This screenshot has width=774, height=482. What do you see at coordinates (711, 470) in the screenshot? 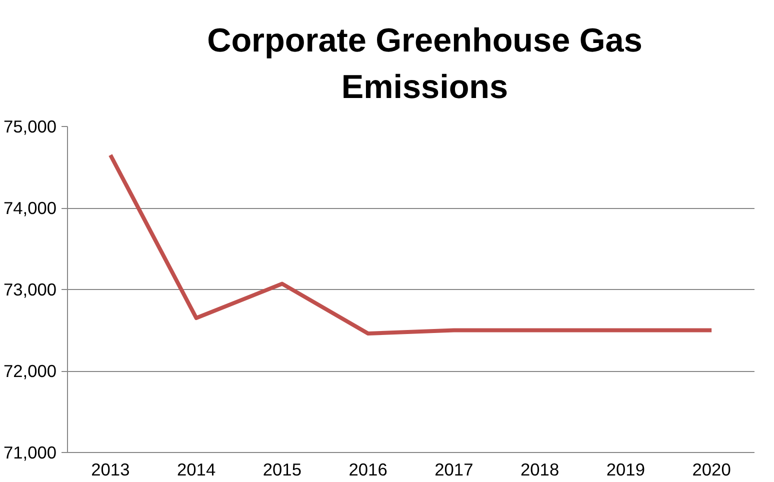
I see `x-tick-label: 2020` at bounding box center [711, 470].